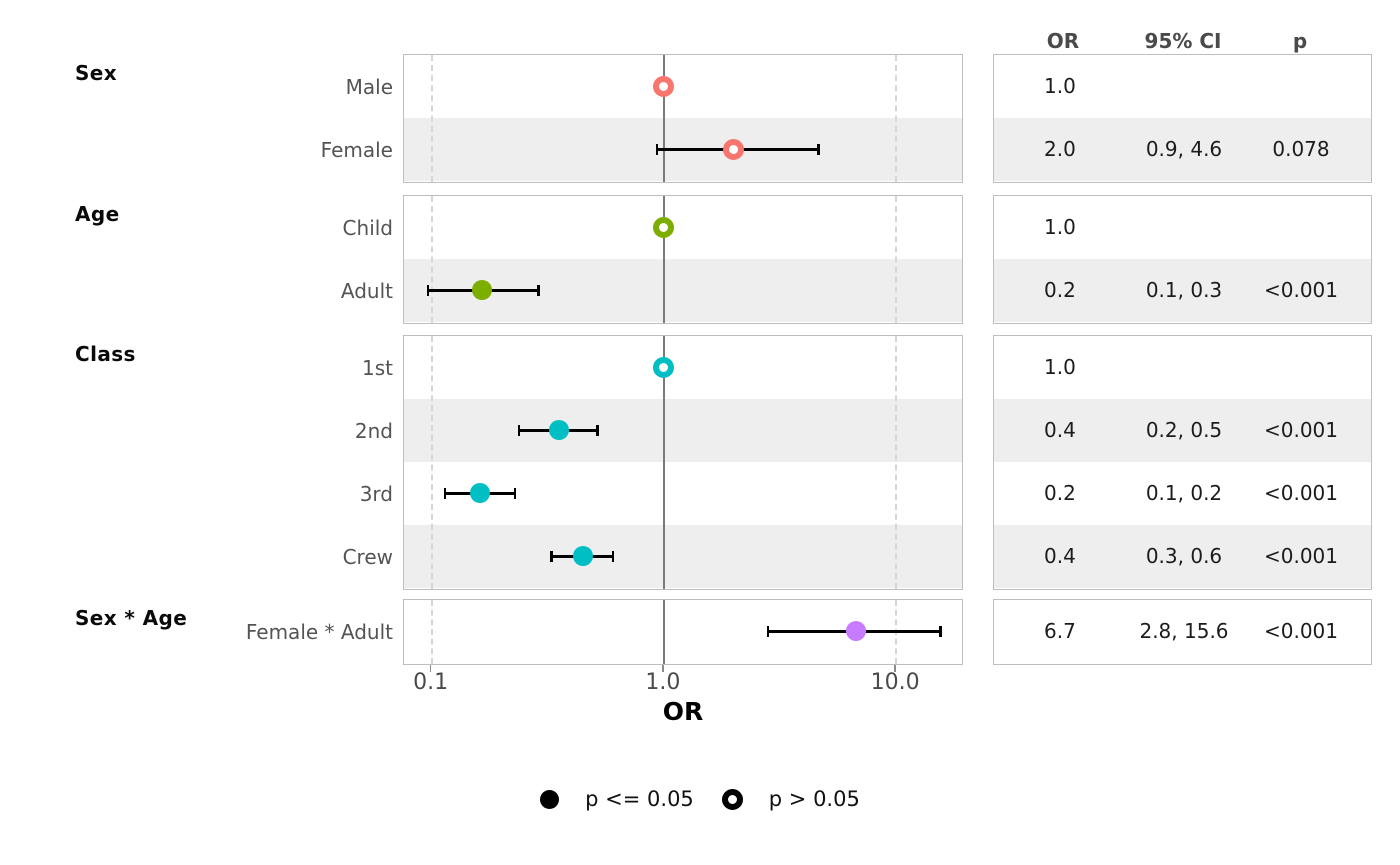 This screenshot has width=1400, height=865. I want to click on group-label-age: Age, so click(97, 214).